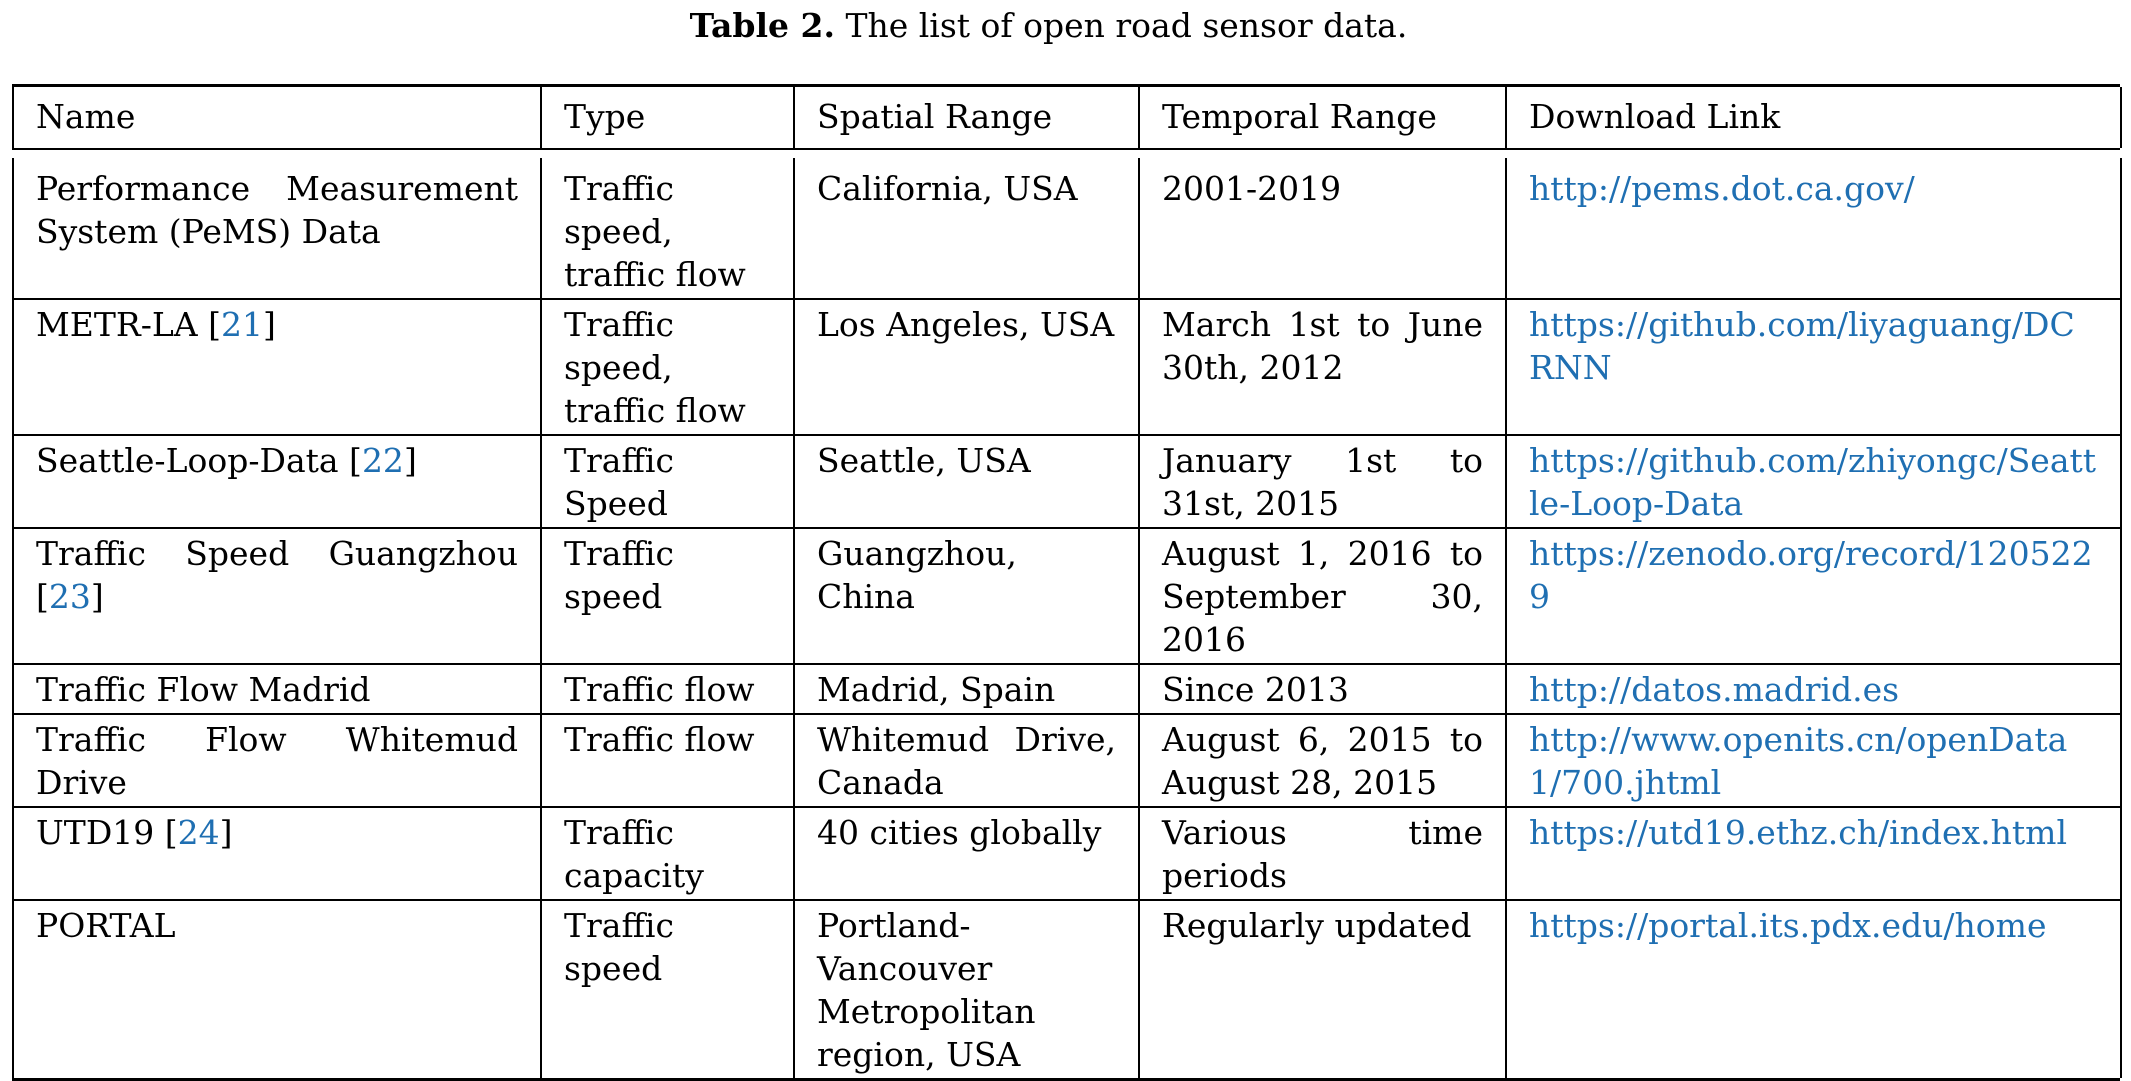 This screenshot has height=1081, width=2131. I want to click on top-rule, so click(1066, 85).